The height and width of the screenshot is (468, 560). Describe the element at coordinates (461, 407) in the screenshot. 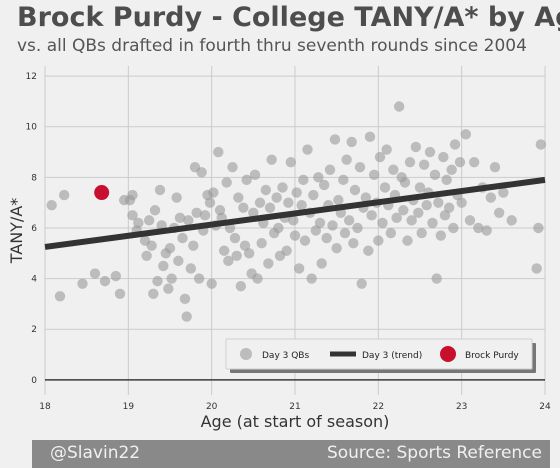

I see `x-tick-label: 23` at that location.